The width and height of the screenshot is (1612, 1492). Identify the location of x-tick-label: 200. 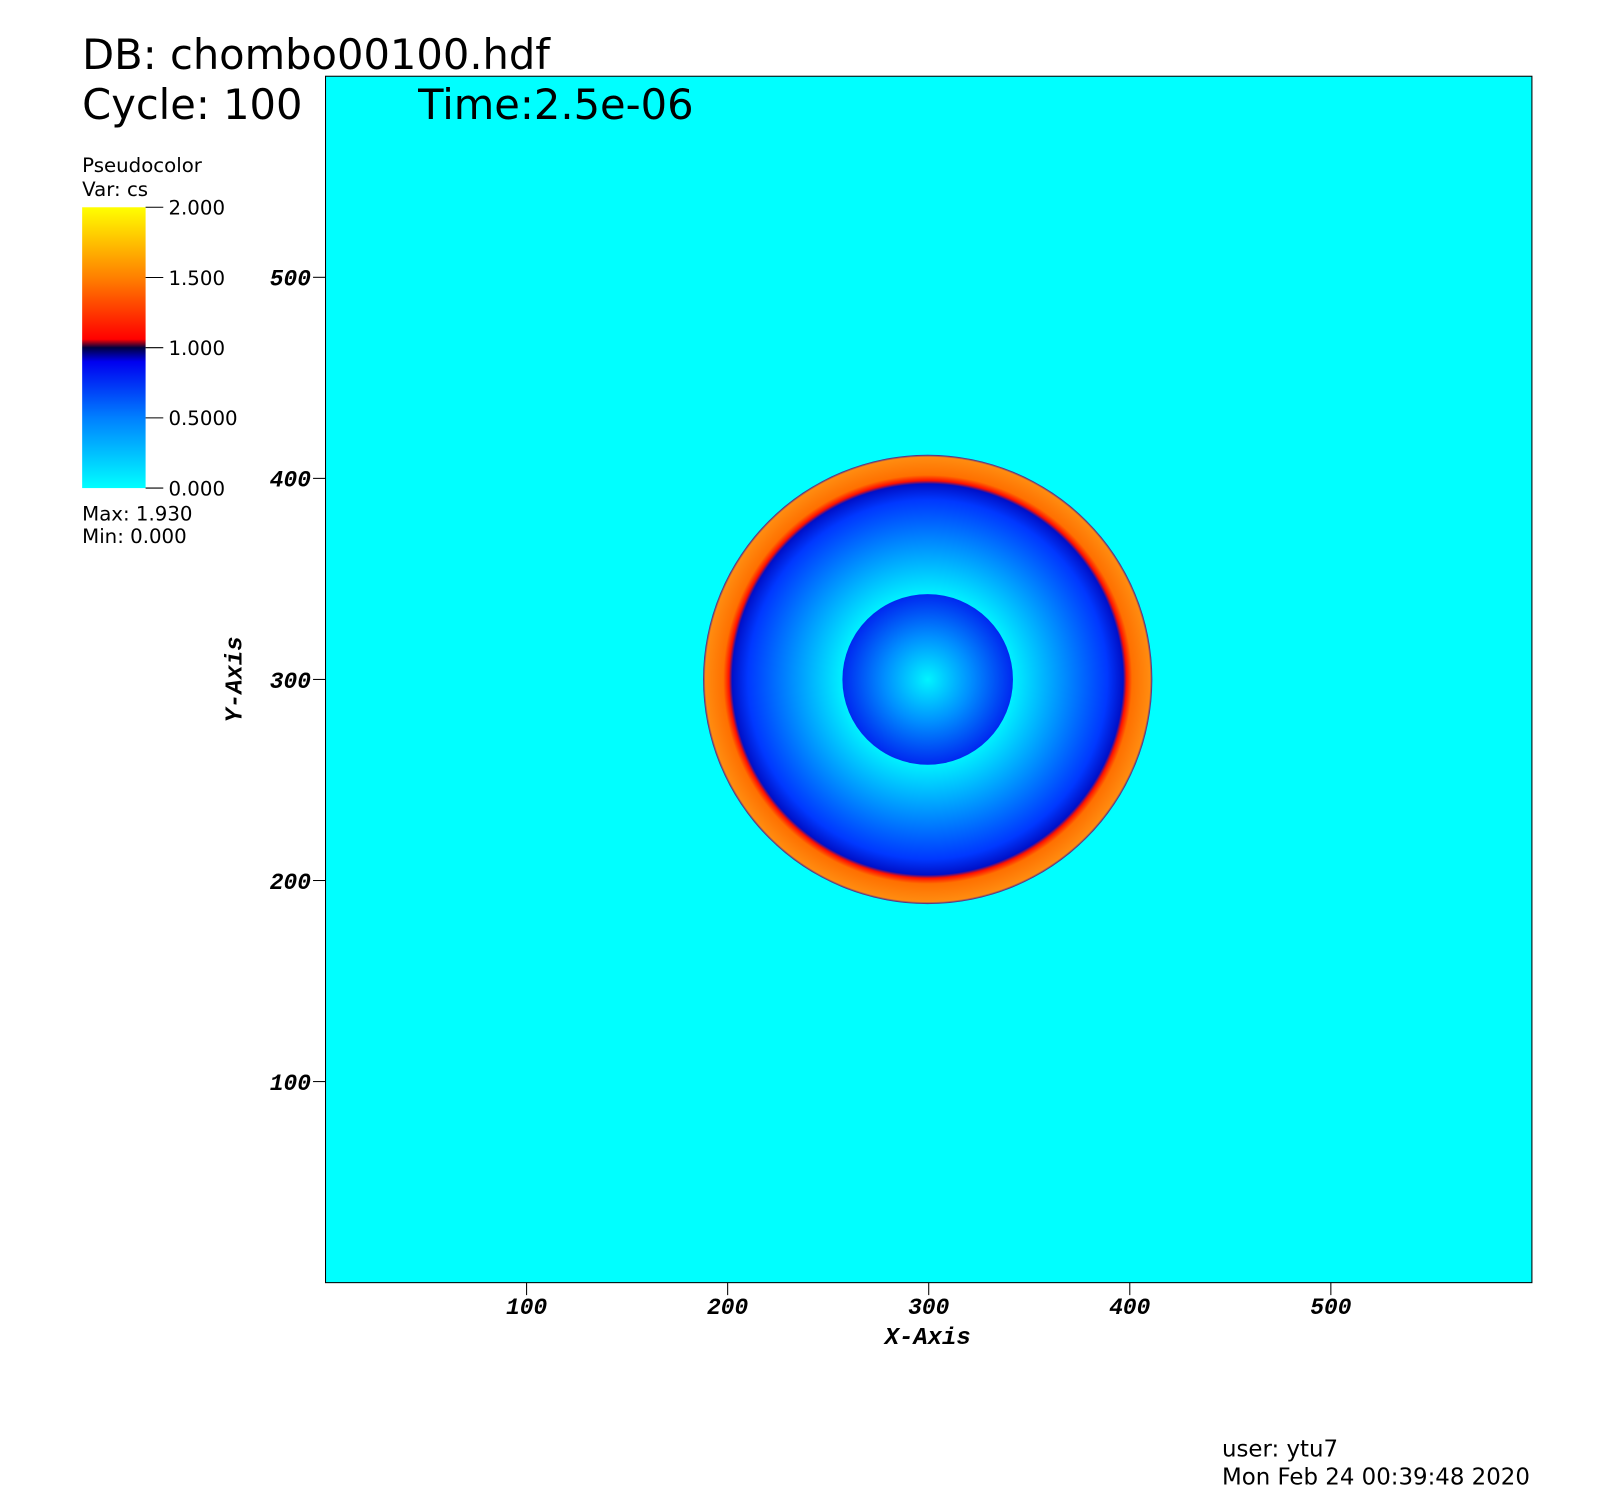
(727, 1308).